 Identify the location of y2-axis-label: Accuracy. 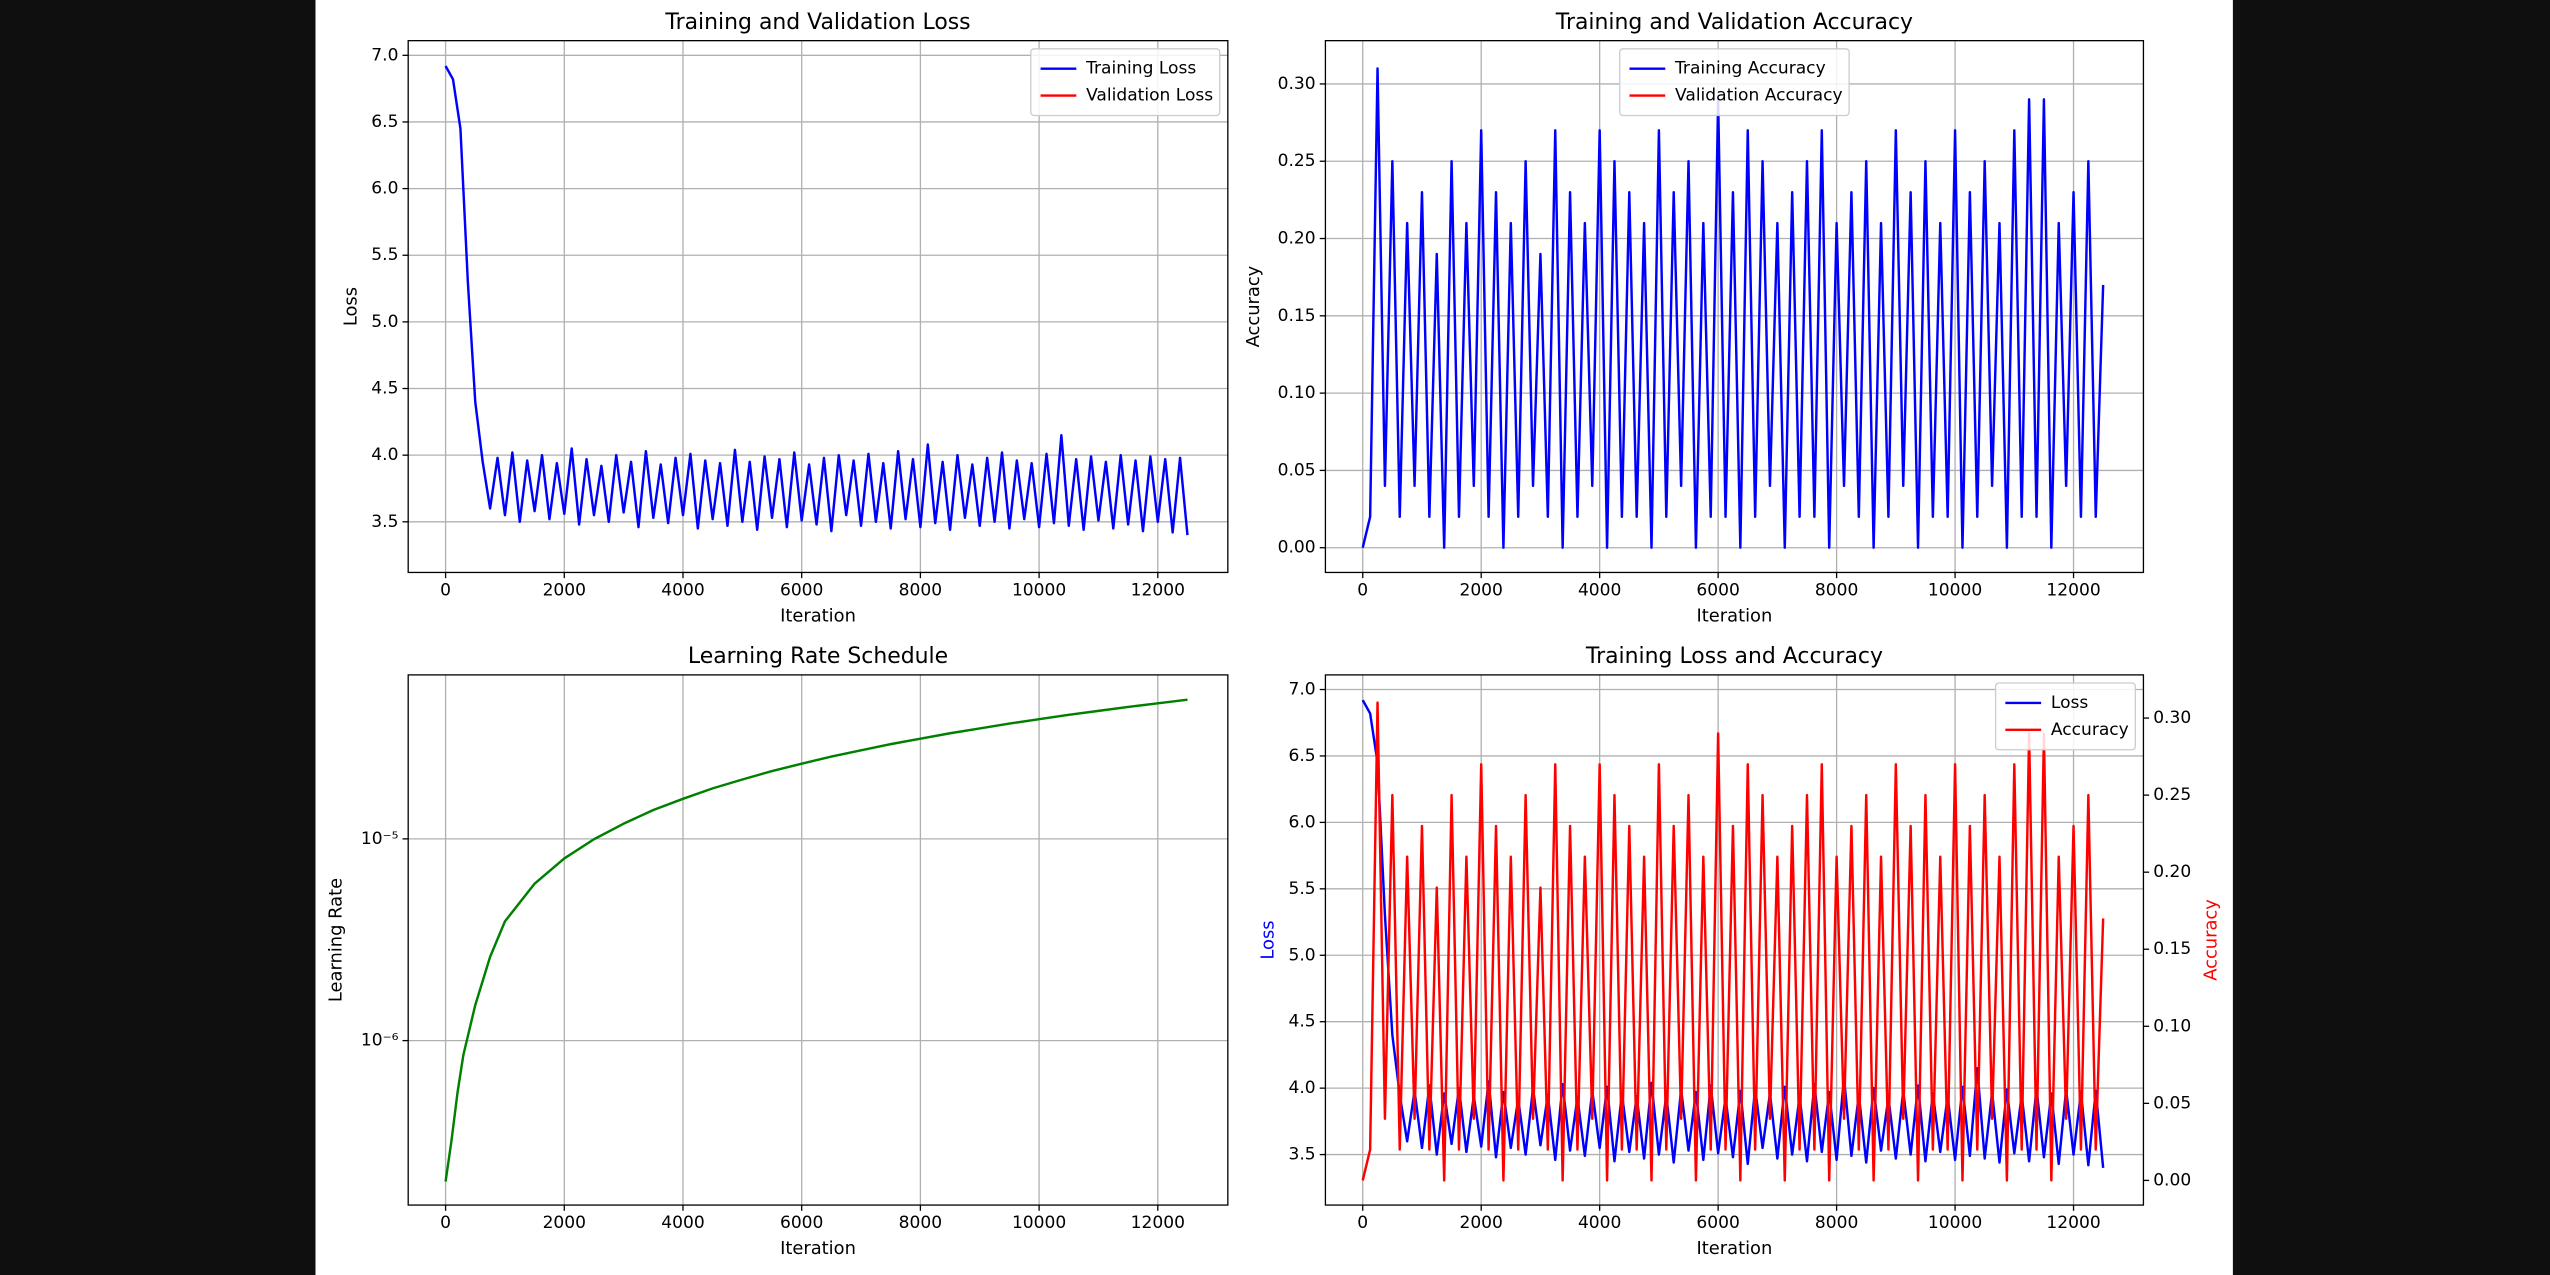
(2211, 940).